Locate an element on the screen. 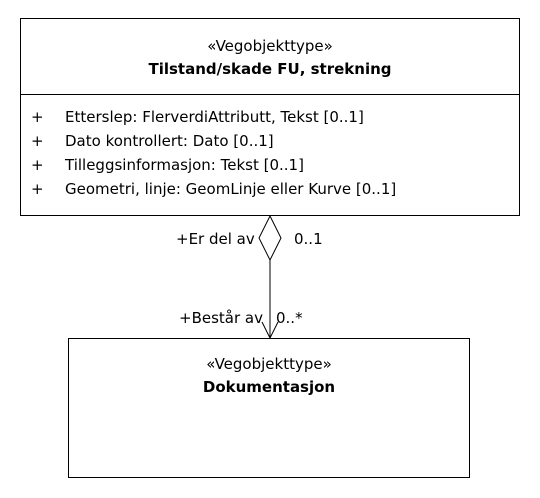  source-role-label: +Er del av is located at coordinates (215, 239).